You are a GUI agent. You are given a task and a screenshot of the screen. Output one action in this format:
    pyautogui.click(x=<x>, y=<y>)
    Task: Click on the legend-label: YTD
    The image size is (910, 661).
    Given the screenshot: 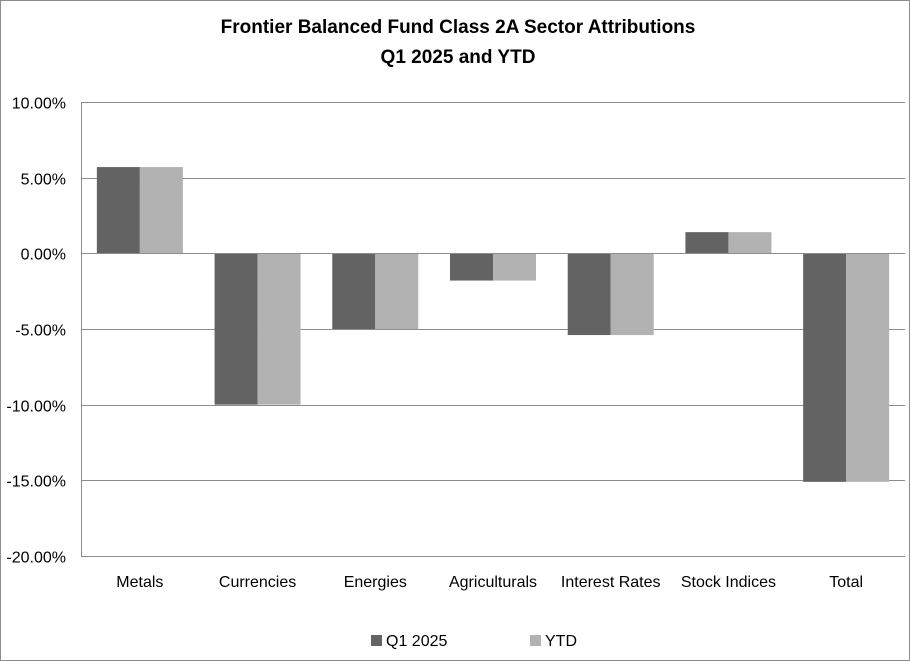 What is the action you would take?
    pyautogui.click(x=561, y=641)
    